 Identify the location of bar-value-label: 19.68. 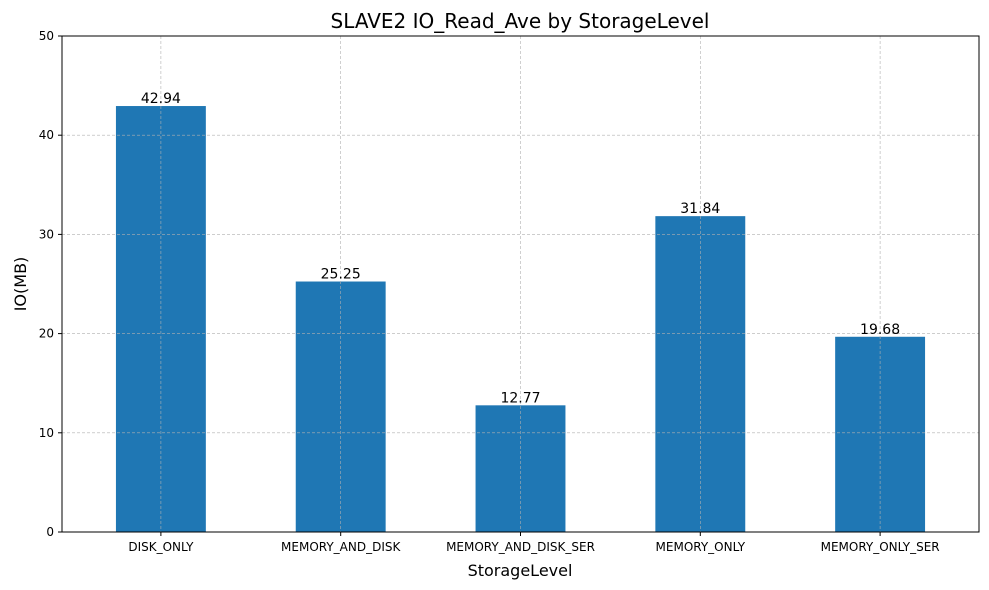
(880, 330).